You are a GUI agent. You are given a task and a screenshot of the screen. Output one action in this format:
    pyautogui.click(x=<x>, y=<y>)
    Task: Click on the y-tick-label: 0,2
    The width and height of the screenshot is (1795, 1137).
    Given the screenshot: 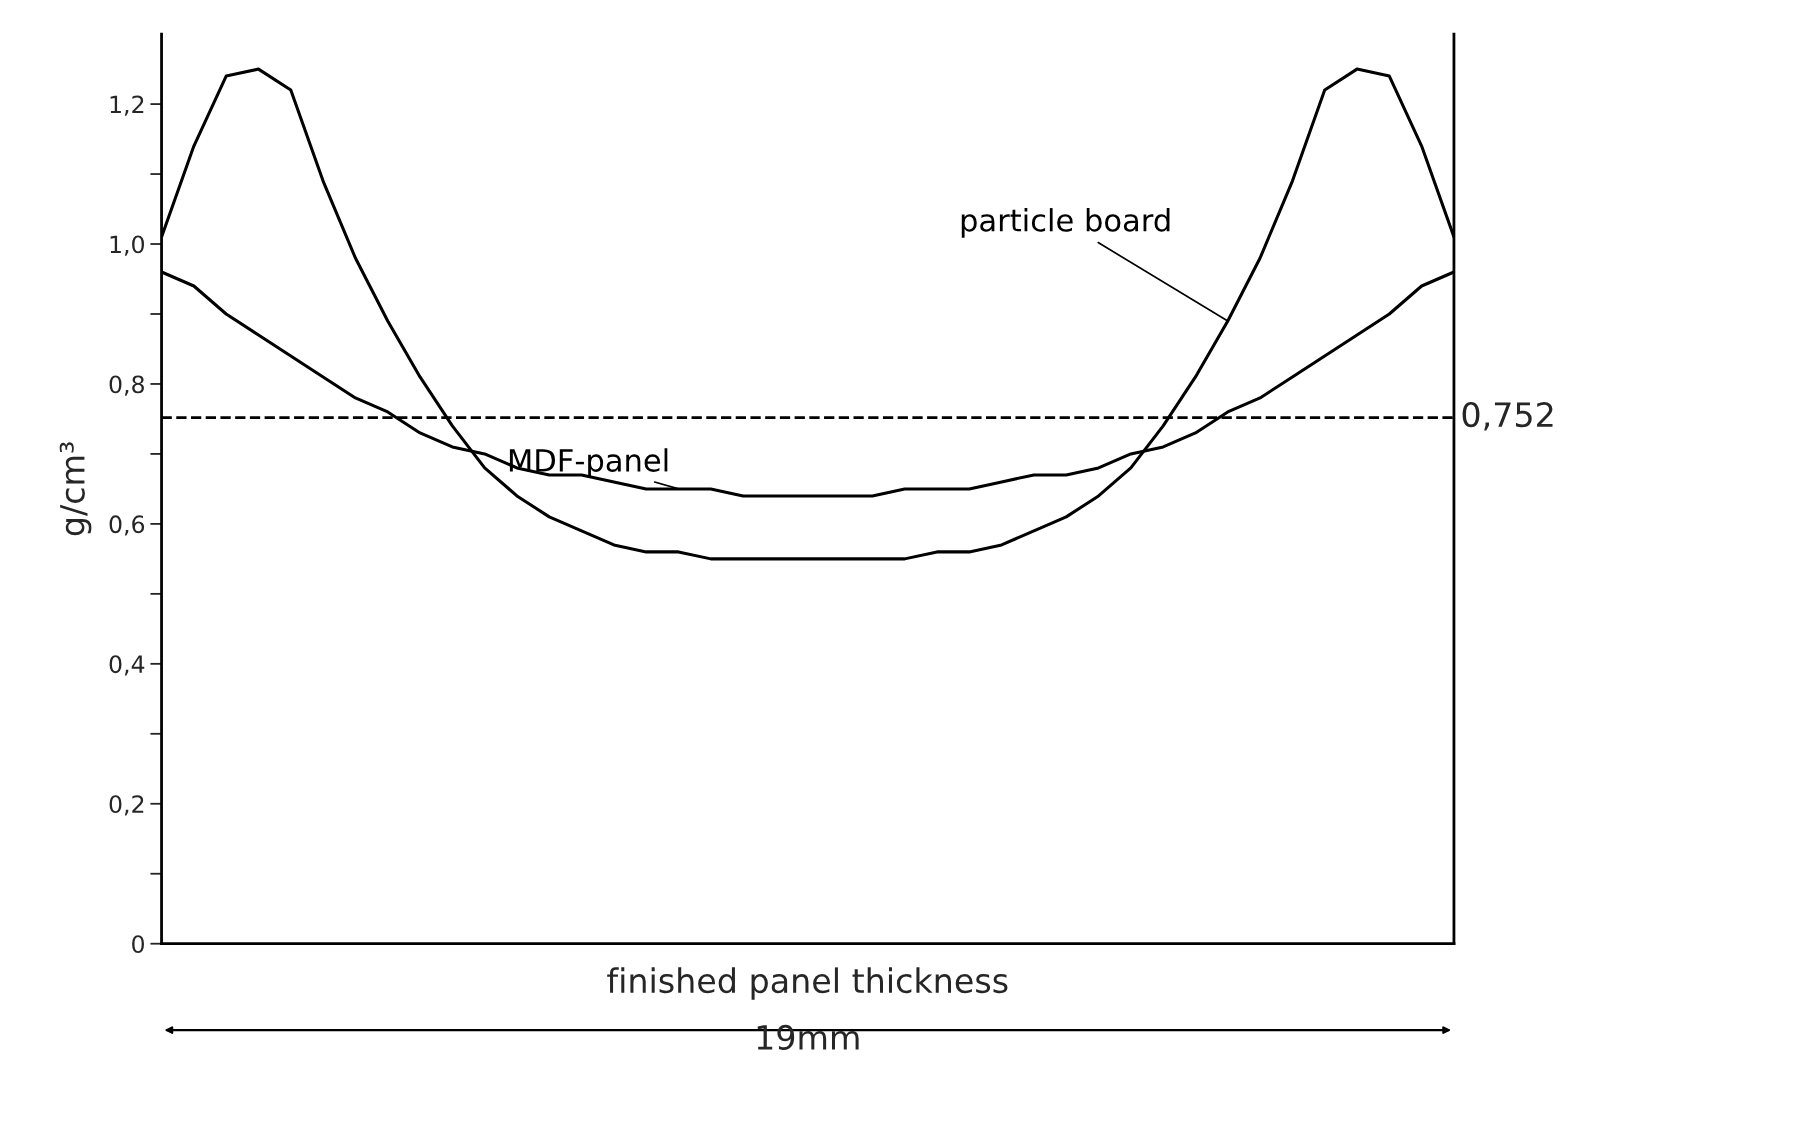 What is the action you would take?
    pyautogui.click(x=126, y=805)
    